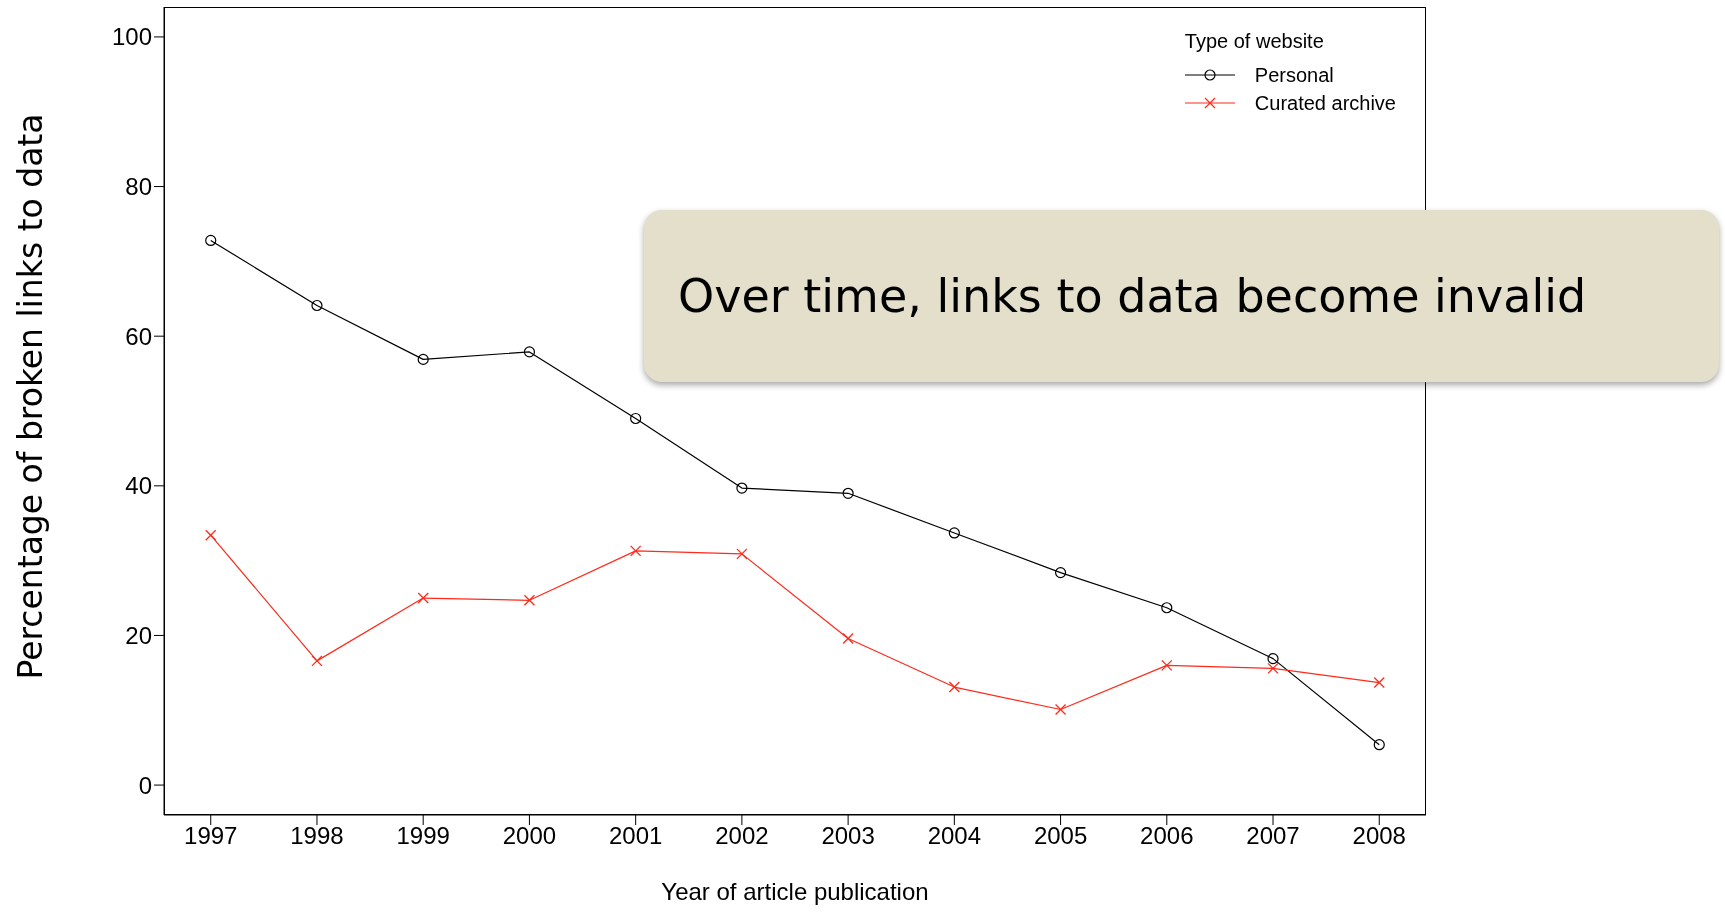 This screenshot has width=1725, height=914. Describe the element at coordinates (1273, 836) in the screenshot. I see `x-tick-label: 2007` at that location.